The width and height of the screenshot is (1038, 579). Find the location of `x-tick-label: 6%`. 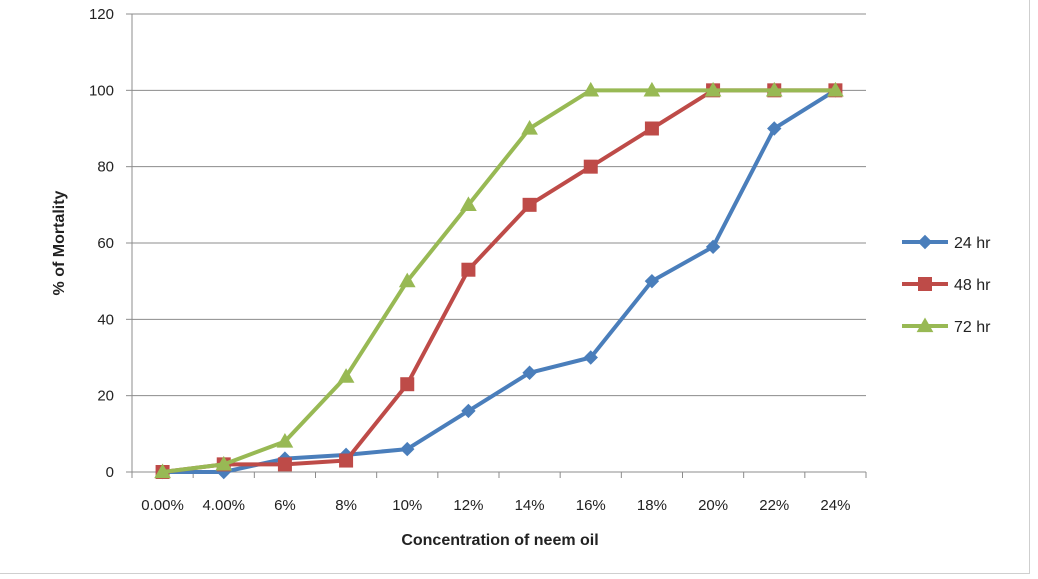

x-tick-label: 6% is located at coordinates (285, 505).